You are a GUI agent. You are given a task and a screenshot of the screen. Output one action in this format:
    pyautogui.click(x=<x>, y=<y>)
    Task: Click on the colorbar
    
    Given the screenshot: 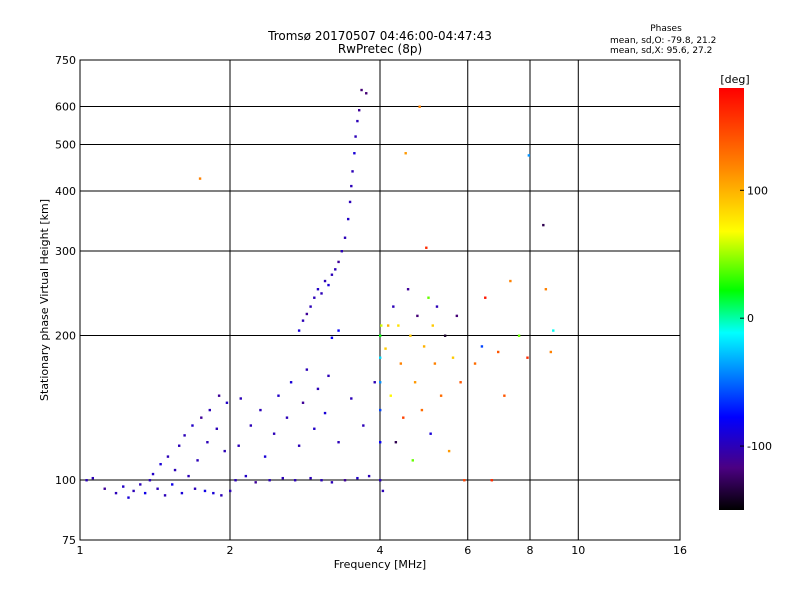 What is the action you would take?
    pyautogui.click(x=731, y=299)
    